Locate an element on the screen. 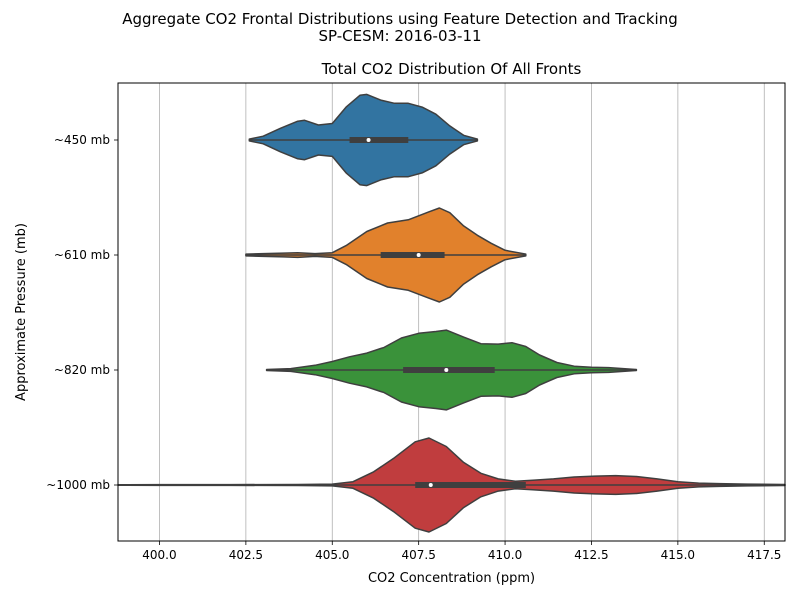 This screenshot has height=600, width=800. x-axis-label: CO2 Concentration (ppm) is located at coordinates (451, 578).